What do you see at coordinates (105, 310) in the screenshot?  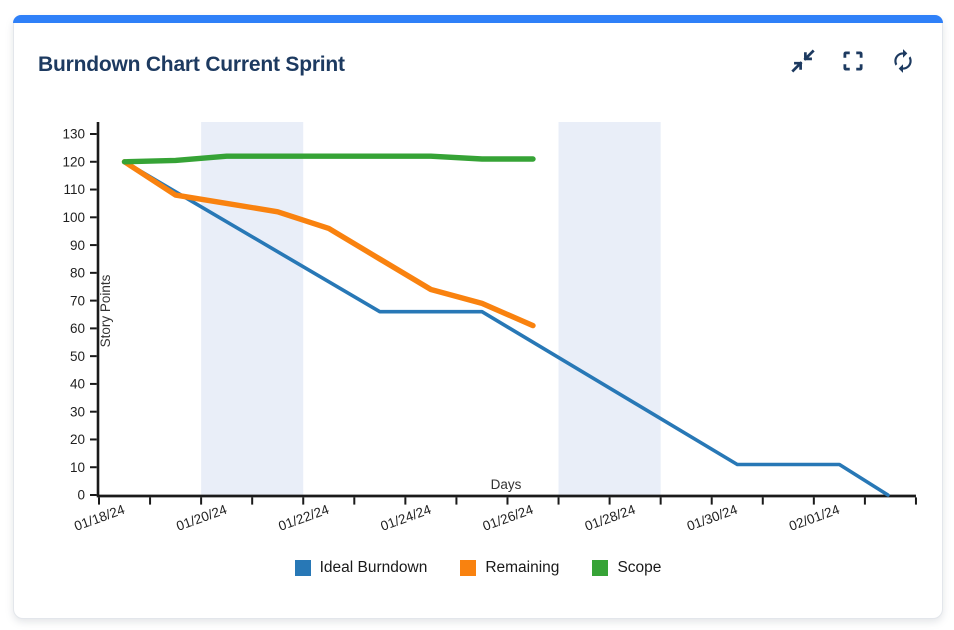 I see `y-axis-title: Story Points` at bounding box center [105, 310].